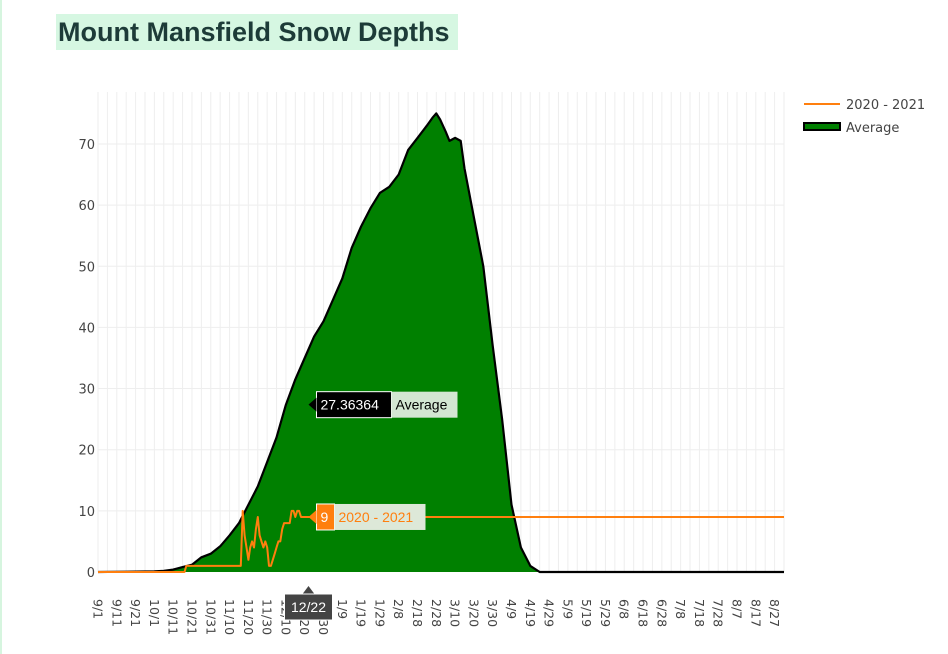  I want to click on hover-x-arrow, so click(308, 590).